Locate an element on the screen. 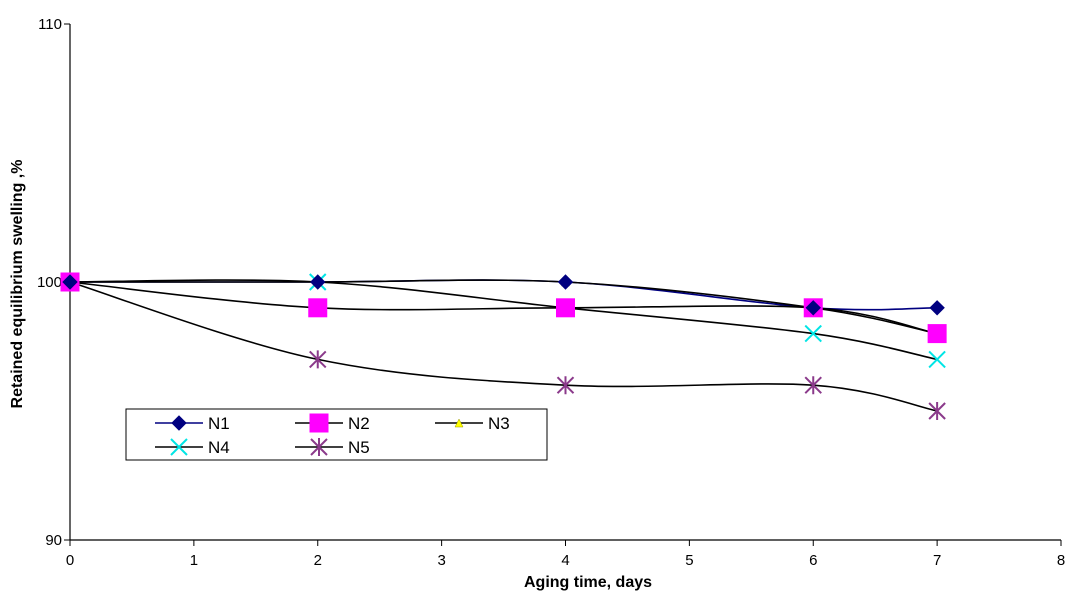  x-tick-label: 7 is located at coordinates (937, 560).